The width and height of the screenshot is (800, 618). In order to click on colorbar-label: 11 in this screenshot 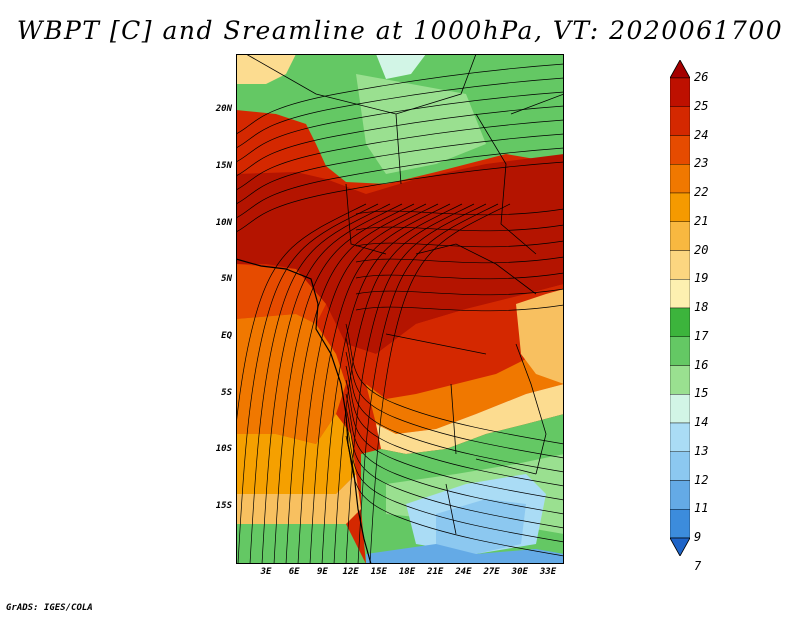, I will do `click(701, 508)`.